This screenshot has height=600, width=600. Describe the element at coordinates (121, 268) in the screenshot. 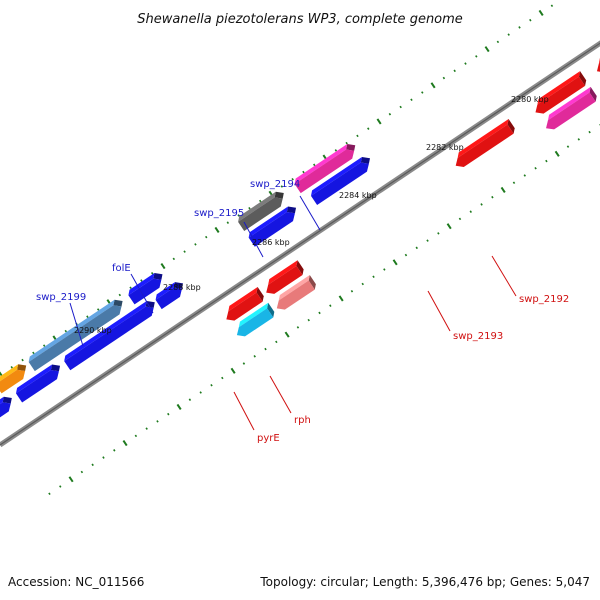

I see `gene-label-fole: folE` at that location.